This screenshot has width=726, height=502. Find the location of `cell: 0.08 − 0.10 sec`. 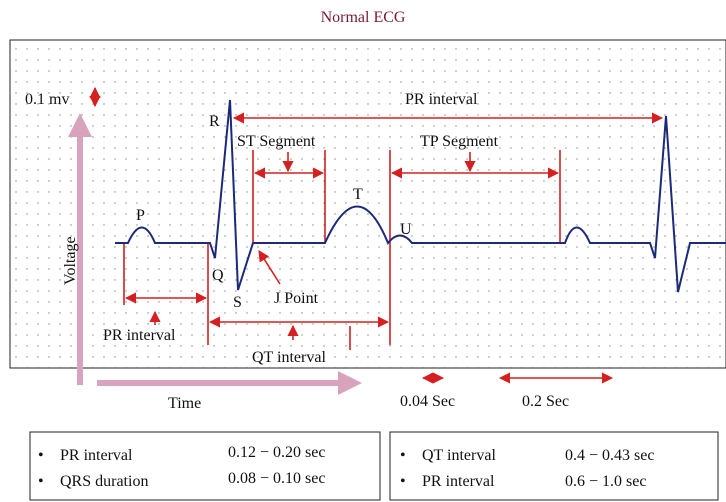

cell: 0.08 − 0.10 sec is located at coordinates (276, 478).